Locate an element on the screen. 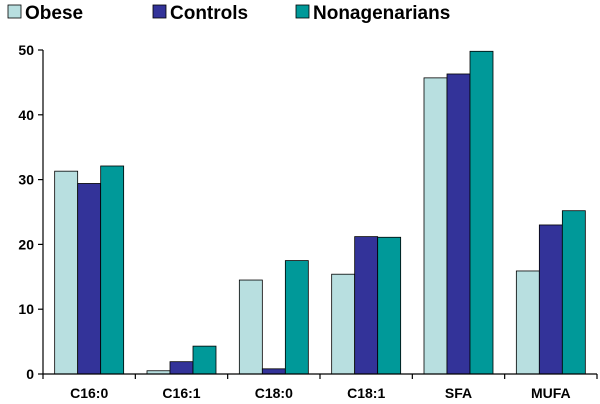 Image resolution: width=600 pixels, height=404 pixels. y-tick-label: 30 is located at coordinates (26, 180).